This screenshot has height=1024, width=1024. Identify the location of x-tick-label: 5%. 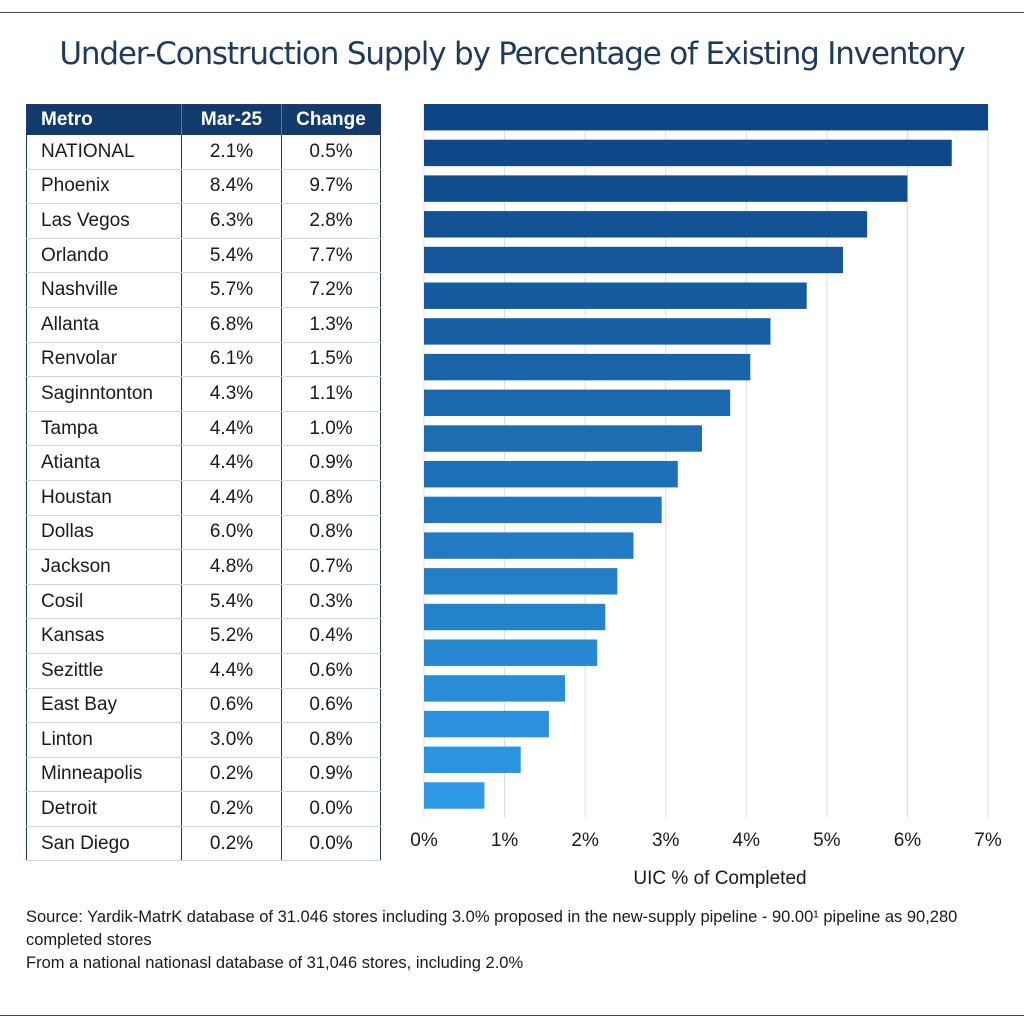
(827, 840).